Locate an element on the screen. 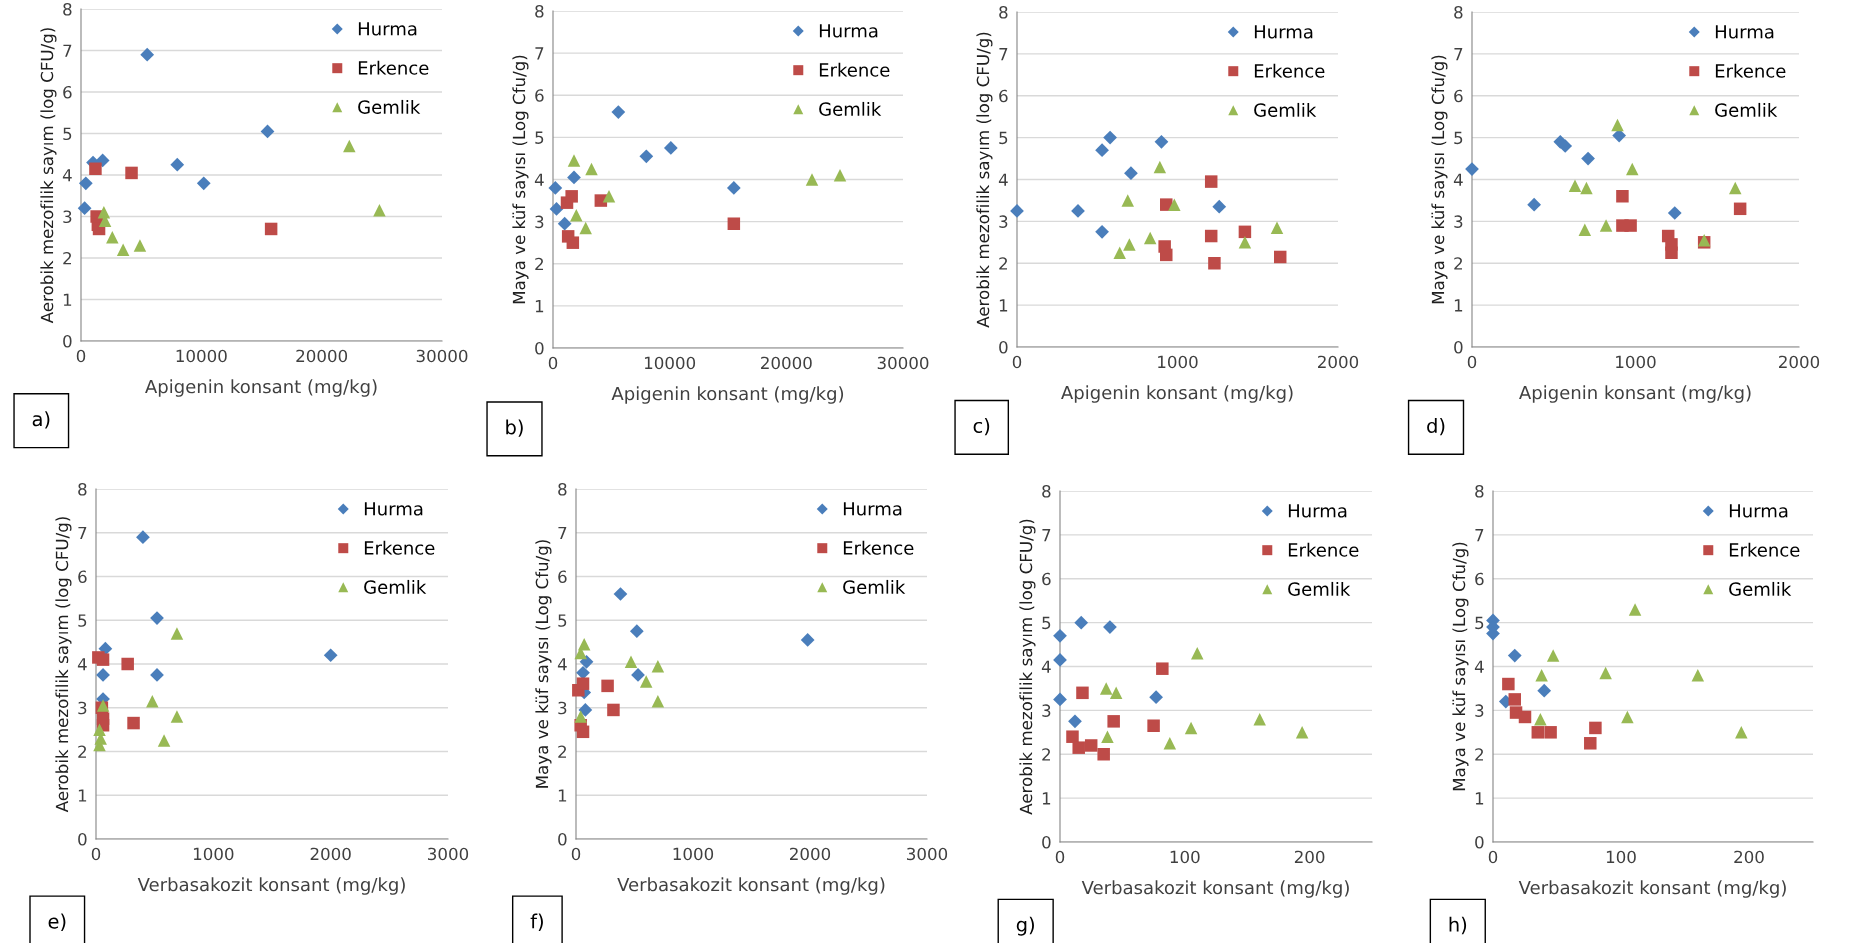 This screenshot has height=943, width=1854. x-tick-label: 3000 is located at coordinates (927, 854).